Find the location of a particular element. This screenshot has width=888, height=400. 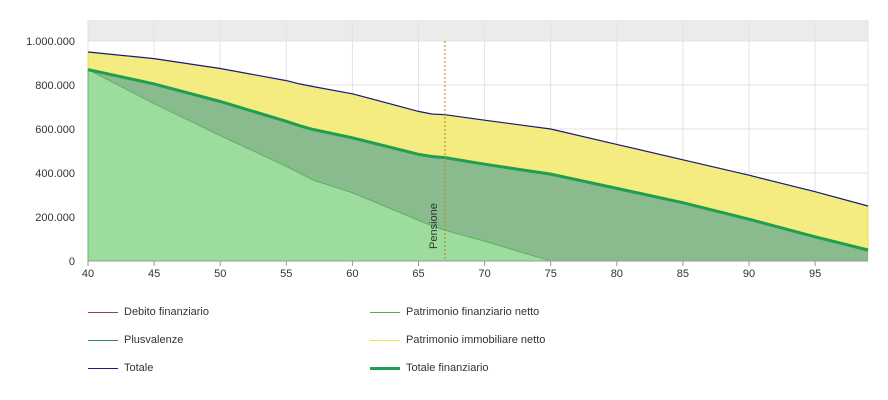

legend-item-patrimonio-finanziario-netto: Patrimonio finanziario netto is located at coordinates (454, 312).